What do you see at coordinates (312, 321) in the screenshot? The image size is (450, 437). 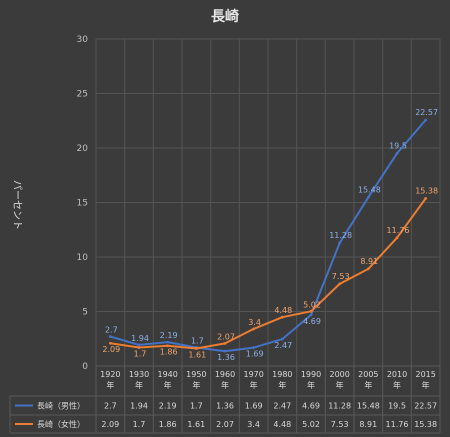 I see `data-label: 4.69` at bounding box center [312, 321].